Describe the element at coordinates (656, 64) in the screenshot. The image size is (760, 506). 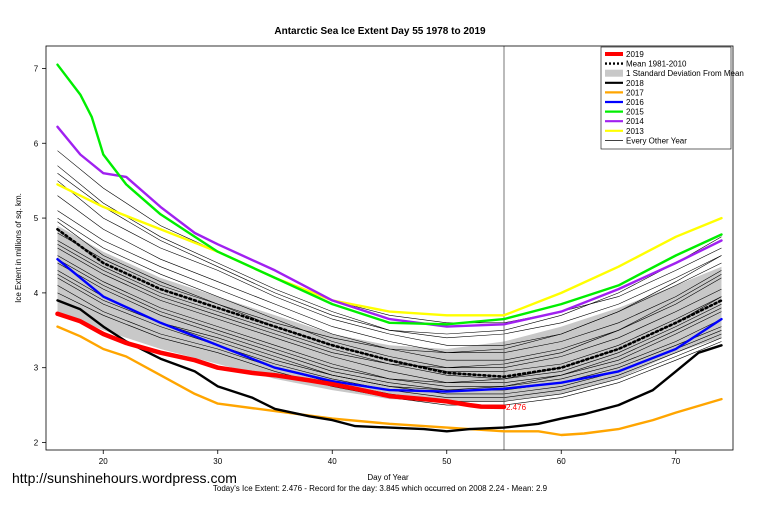
I see `legend-label-mean-1981-2010: Mean 1981-2010` at that location.